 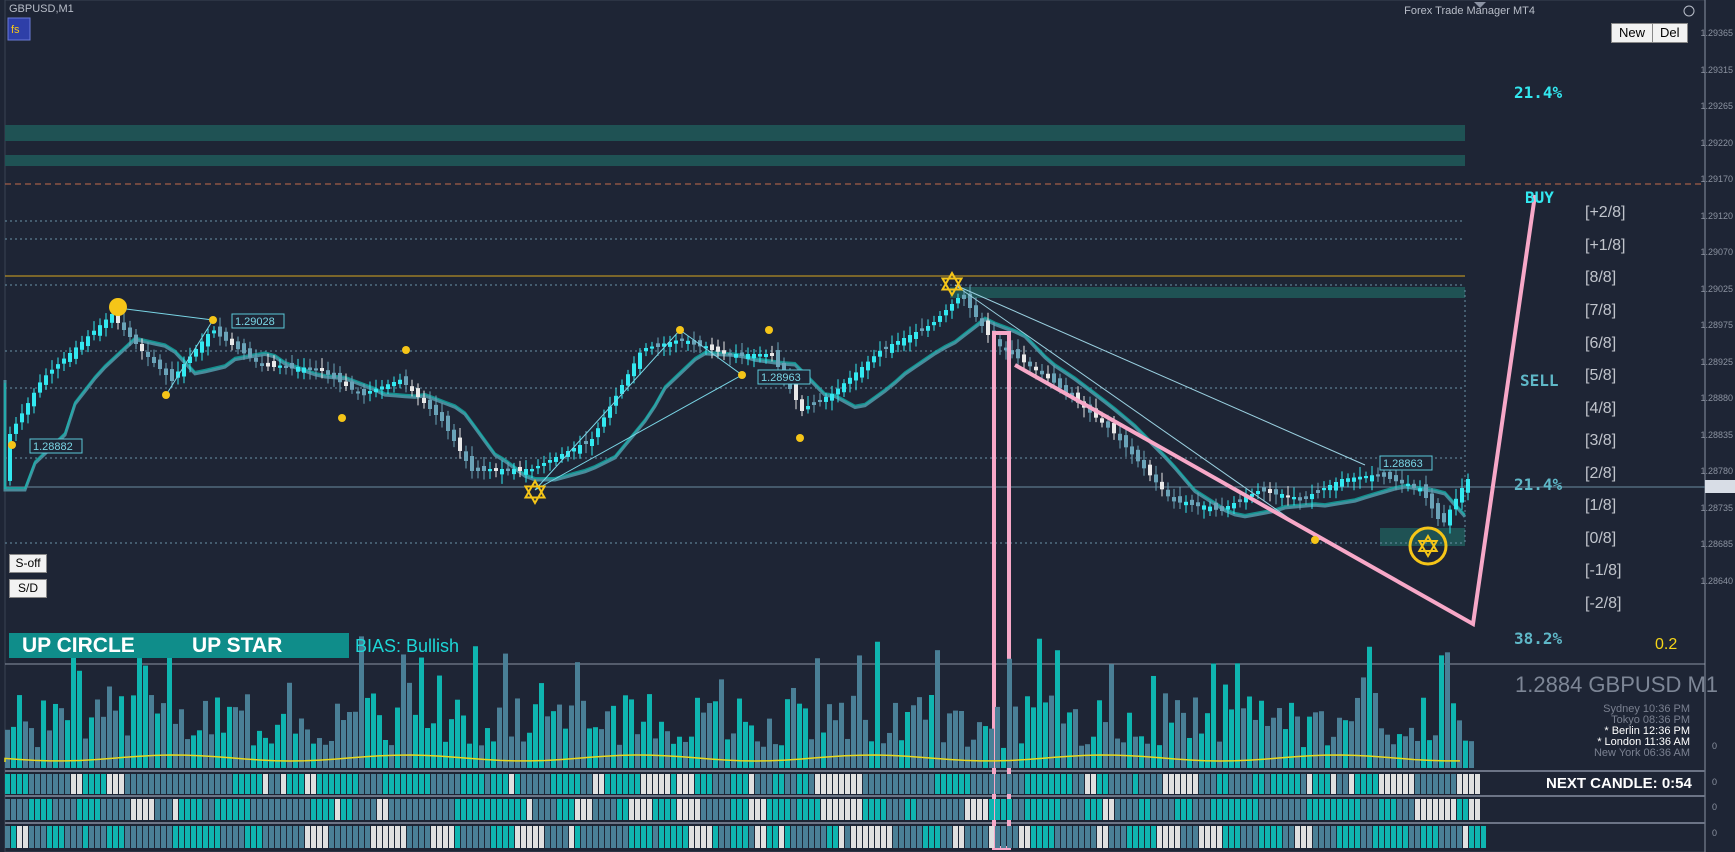 I want to click on s-off-button: S-off, so click(x=28, y=563).